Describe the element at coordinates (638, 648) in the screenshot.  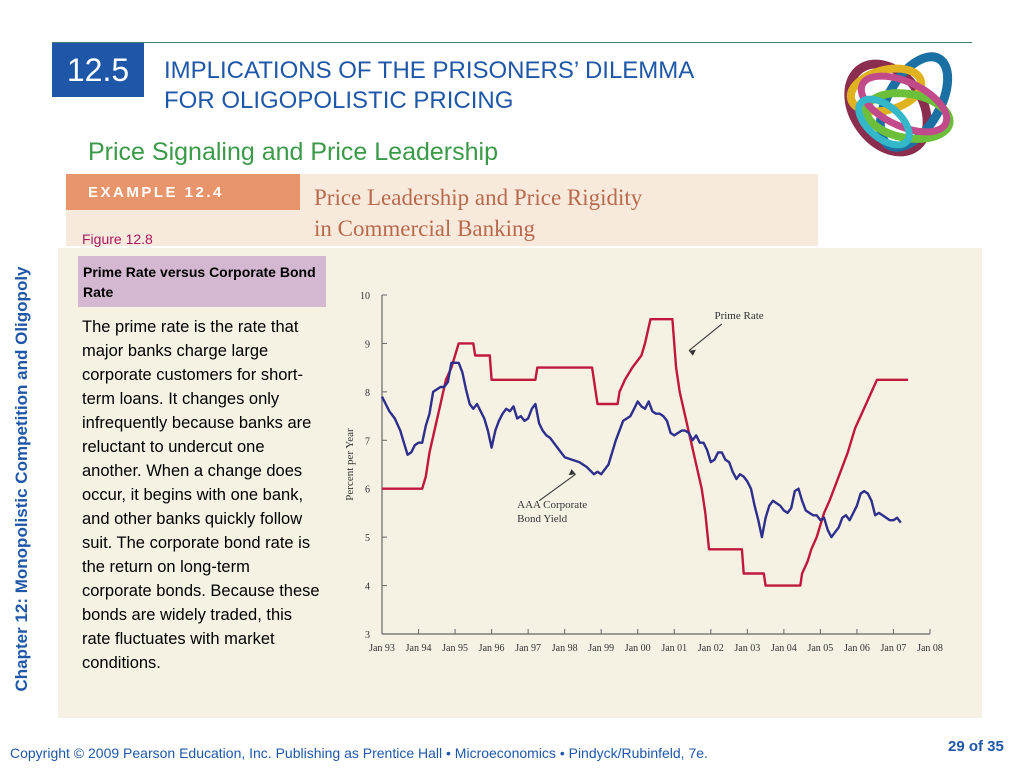
I see `x-tick-label: Jan 00` at that location.